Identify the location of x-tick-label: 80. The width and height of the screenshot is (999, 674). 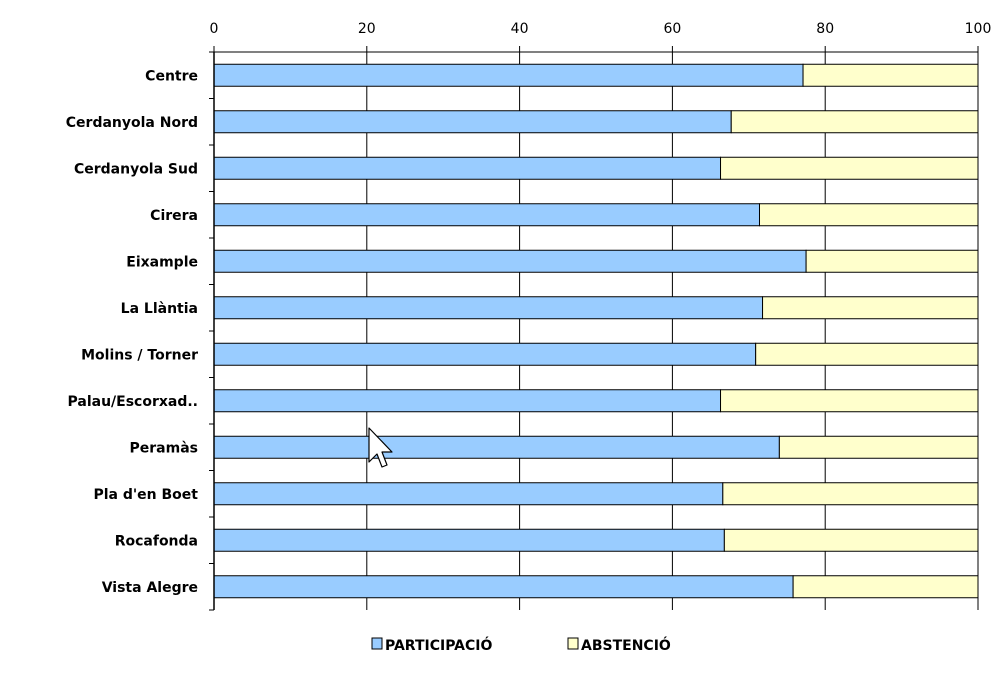
(825, 29).